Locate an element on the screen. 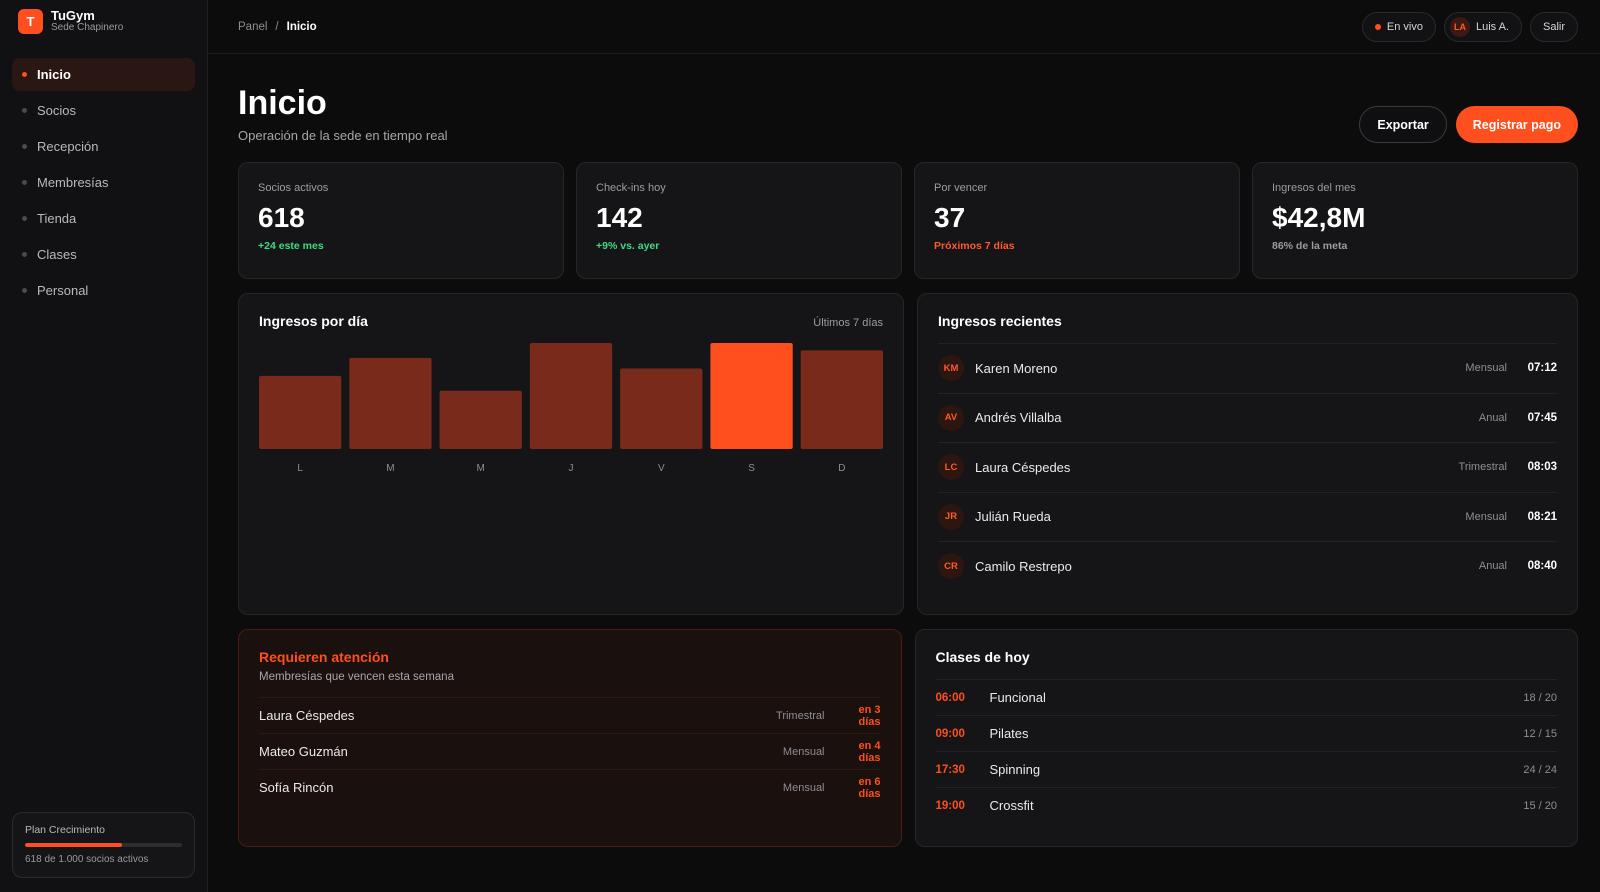  card-subtitle: Membresías que vencen esta semana is located at coordinates (356, 677).